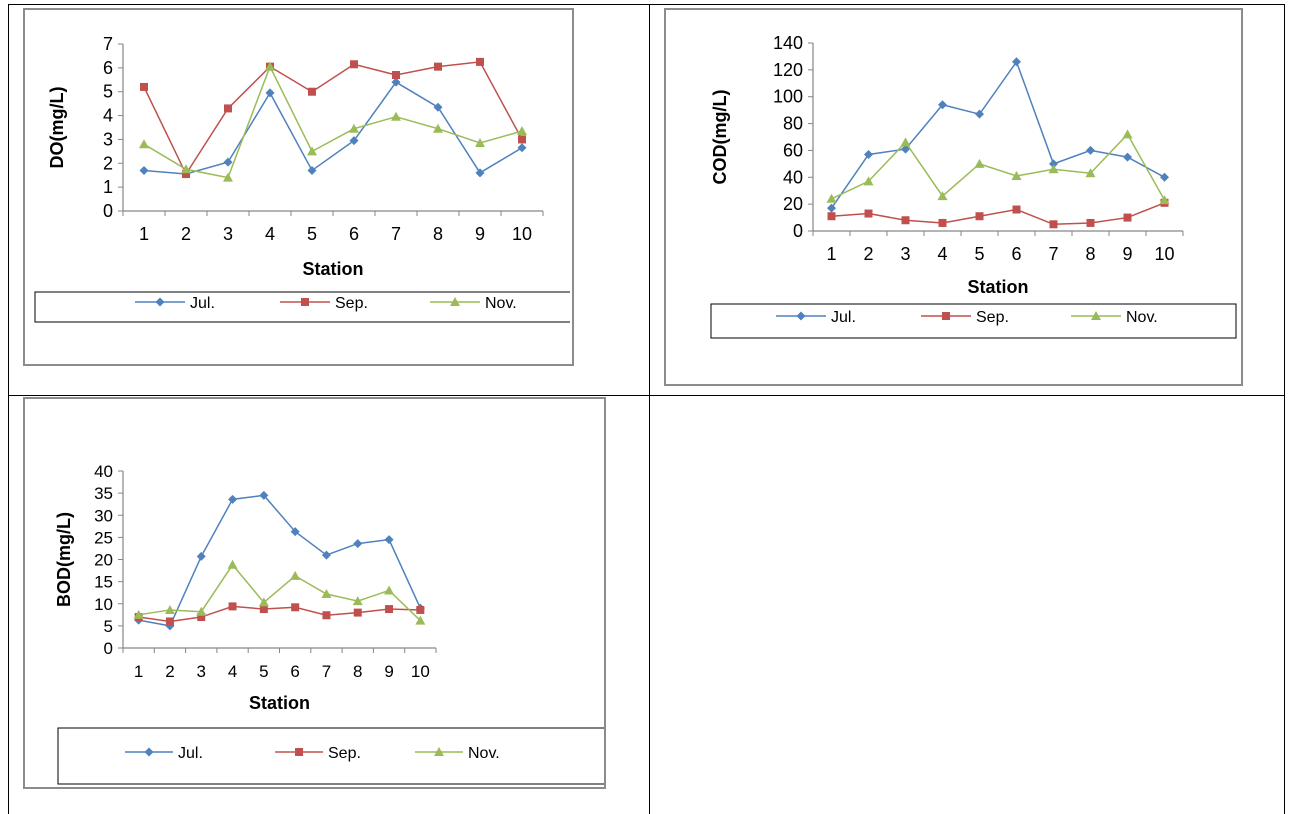  What do you see at coordinates (646, 395) in the screenshot?
I see `table-border-row` at bounding box center [646, 395].